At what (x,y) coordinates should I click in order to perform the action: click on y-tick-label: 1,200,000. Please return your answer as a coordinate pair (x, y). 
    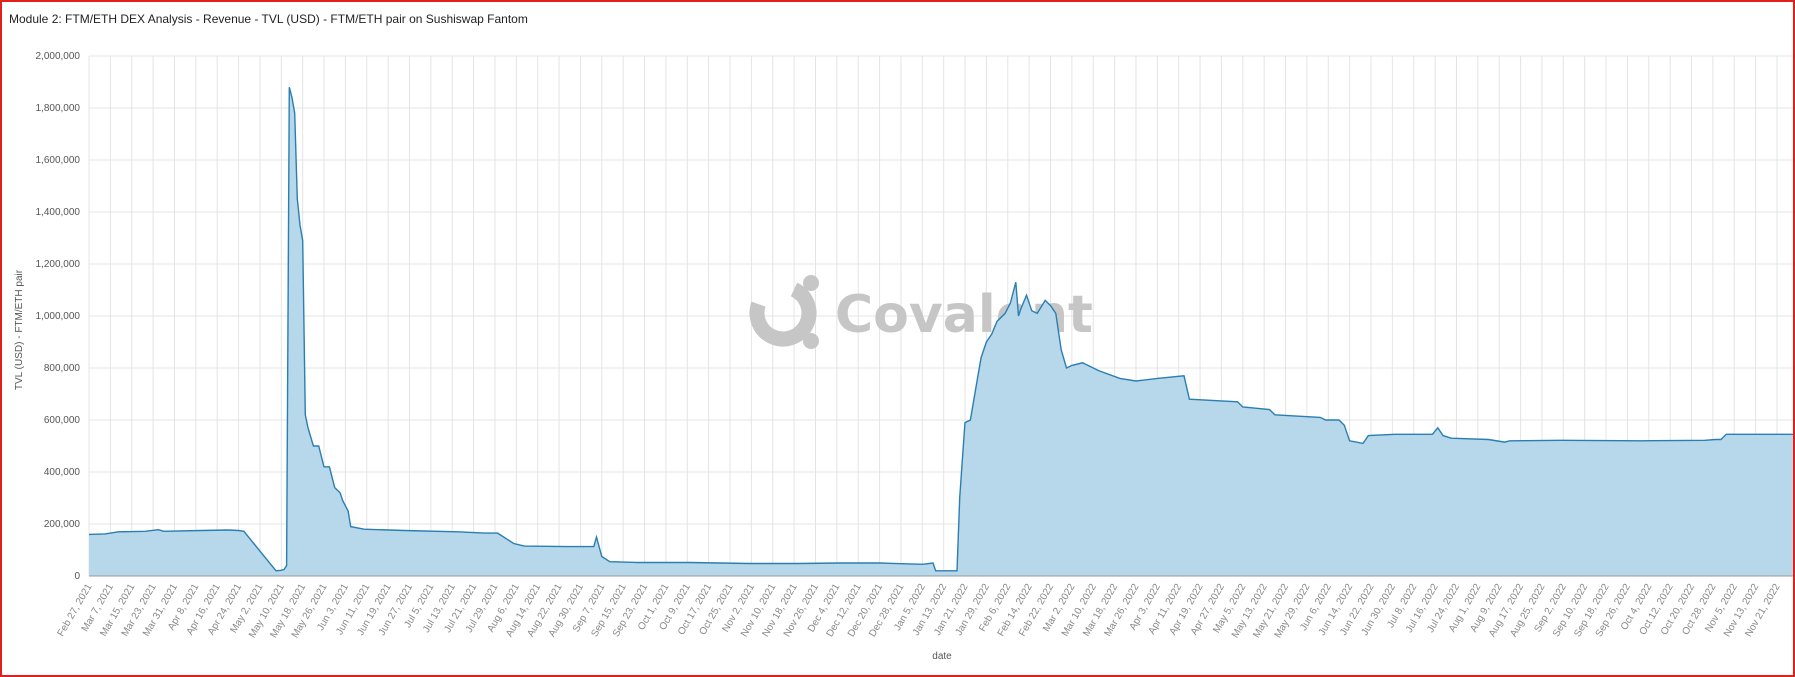
    Looking at the image, I should click on (58, 264).